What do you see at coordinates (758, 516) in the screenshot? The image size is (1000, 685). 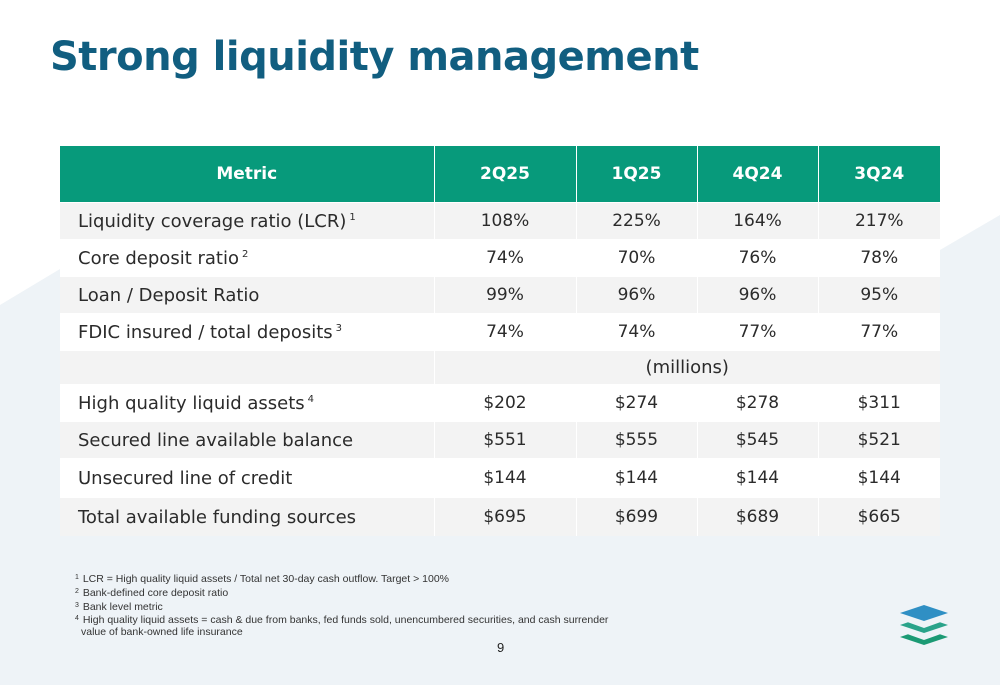 I see `table-cell: $689` at bounding box center [758, 516].